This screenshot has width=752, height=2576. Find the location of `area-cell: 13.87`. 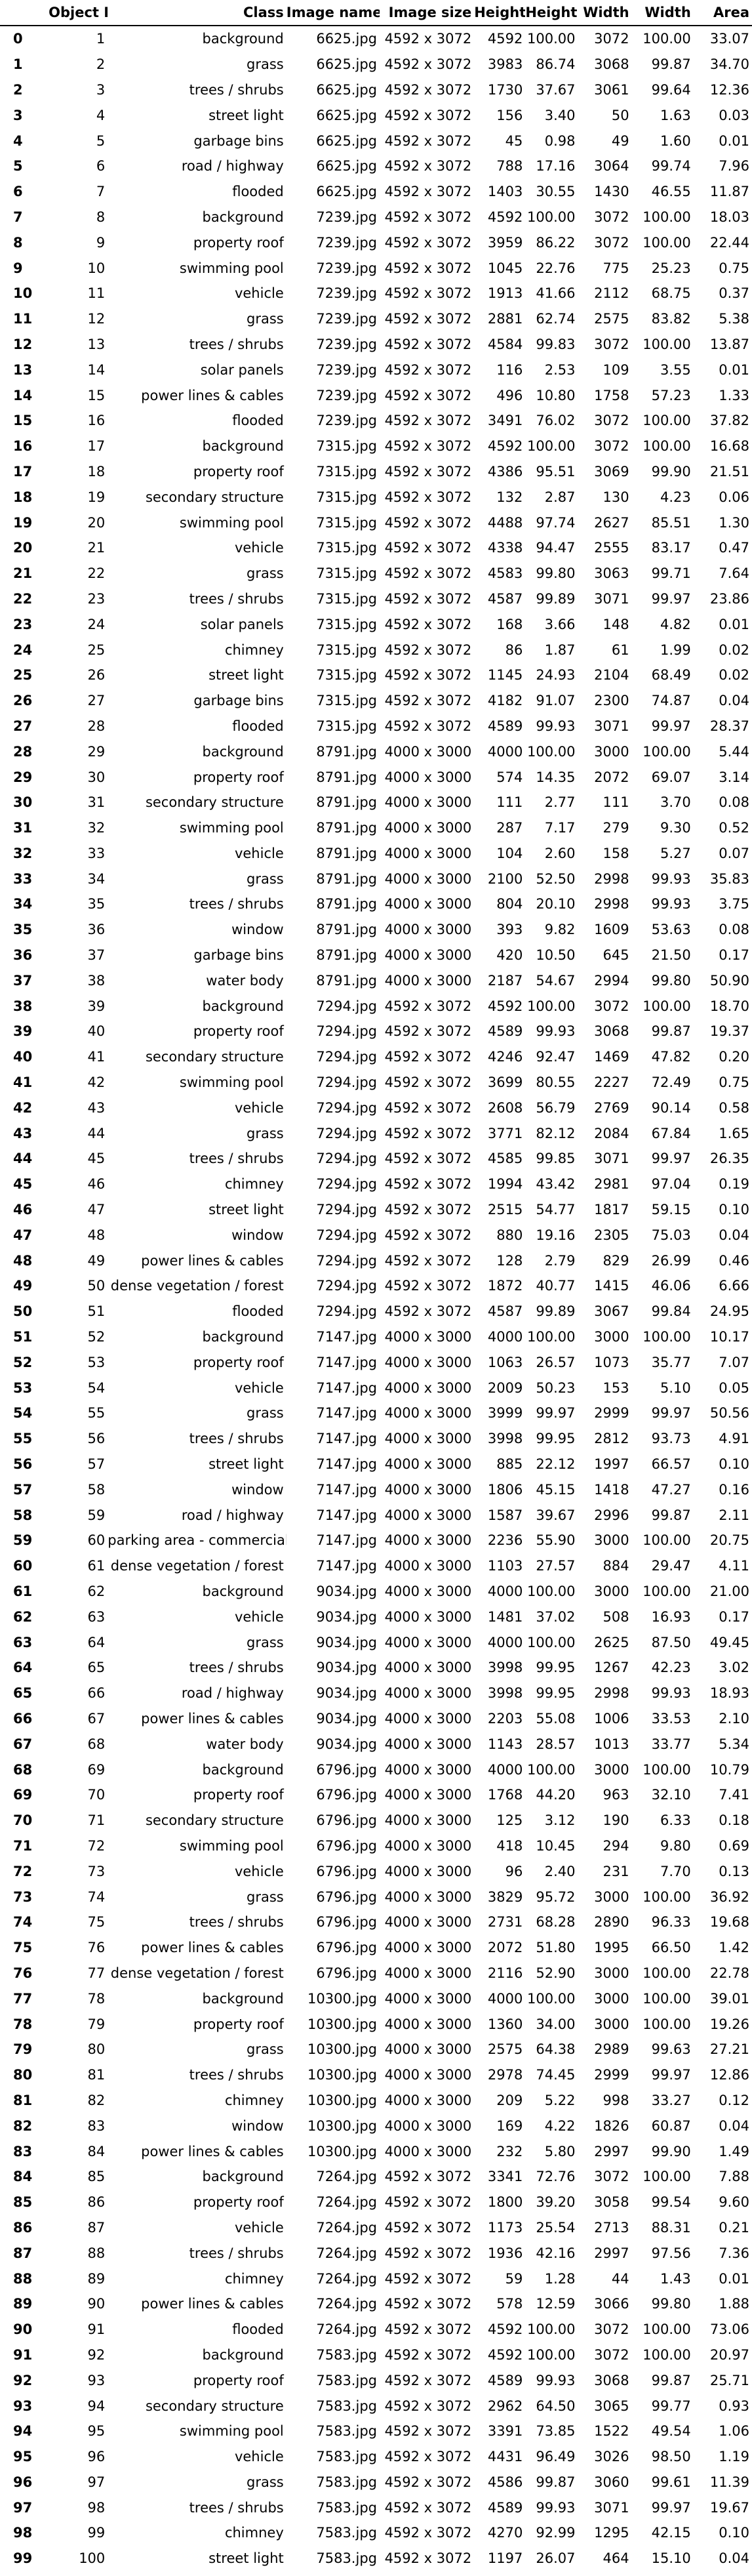

area-cell: 13.87 is located at coordinates (729, 344).